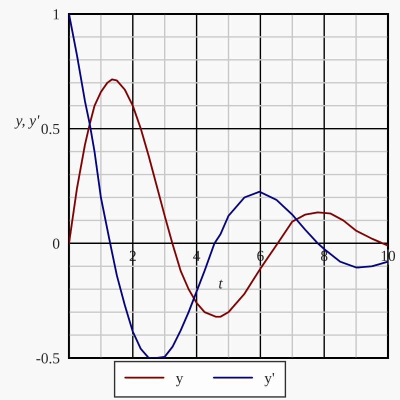 This screenshot has width=400, height=400. What do you see at coordinates (221, 284) in the screenshot?
I see `x-axis-title: t` at bounding box center [221, 284].